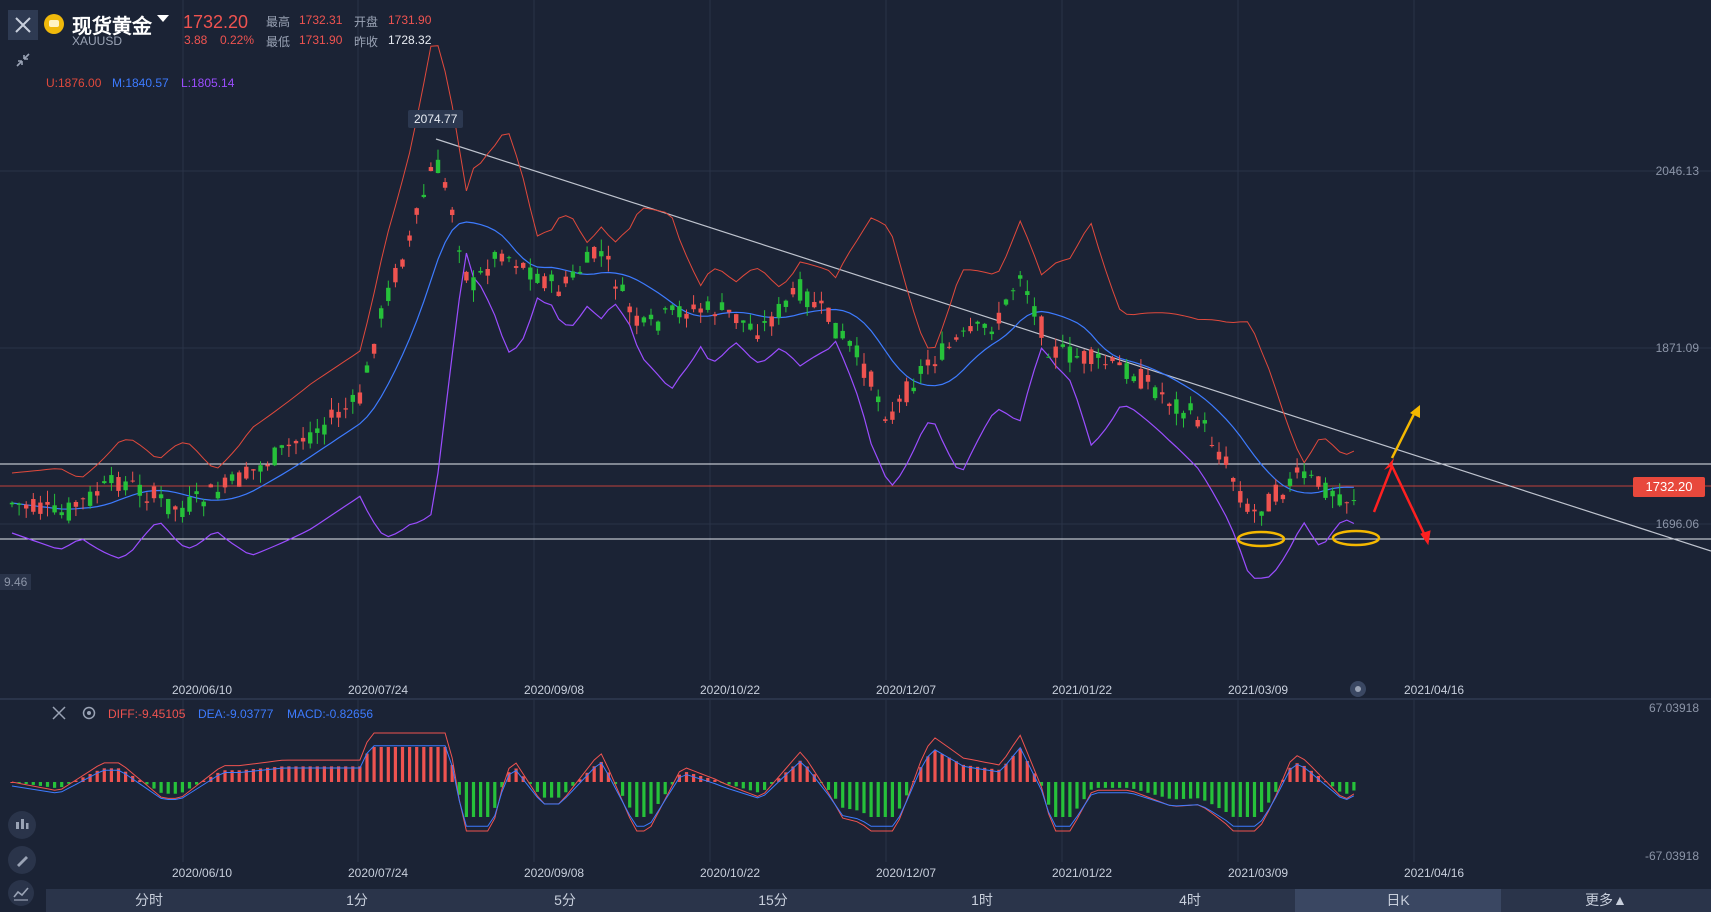  I want to click on open-label: 开盘, so click(366, 22).